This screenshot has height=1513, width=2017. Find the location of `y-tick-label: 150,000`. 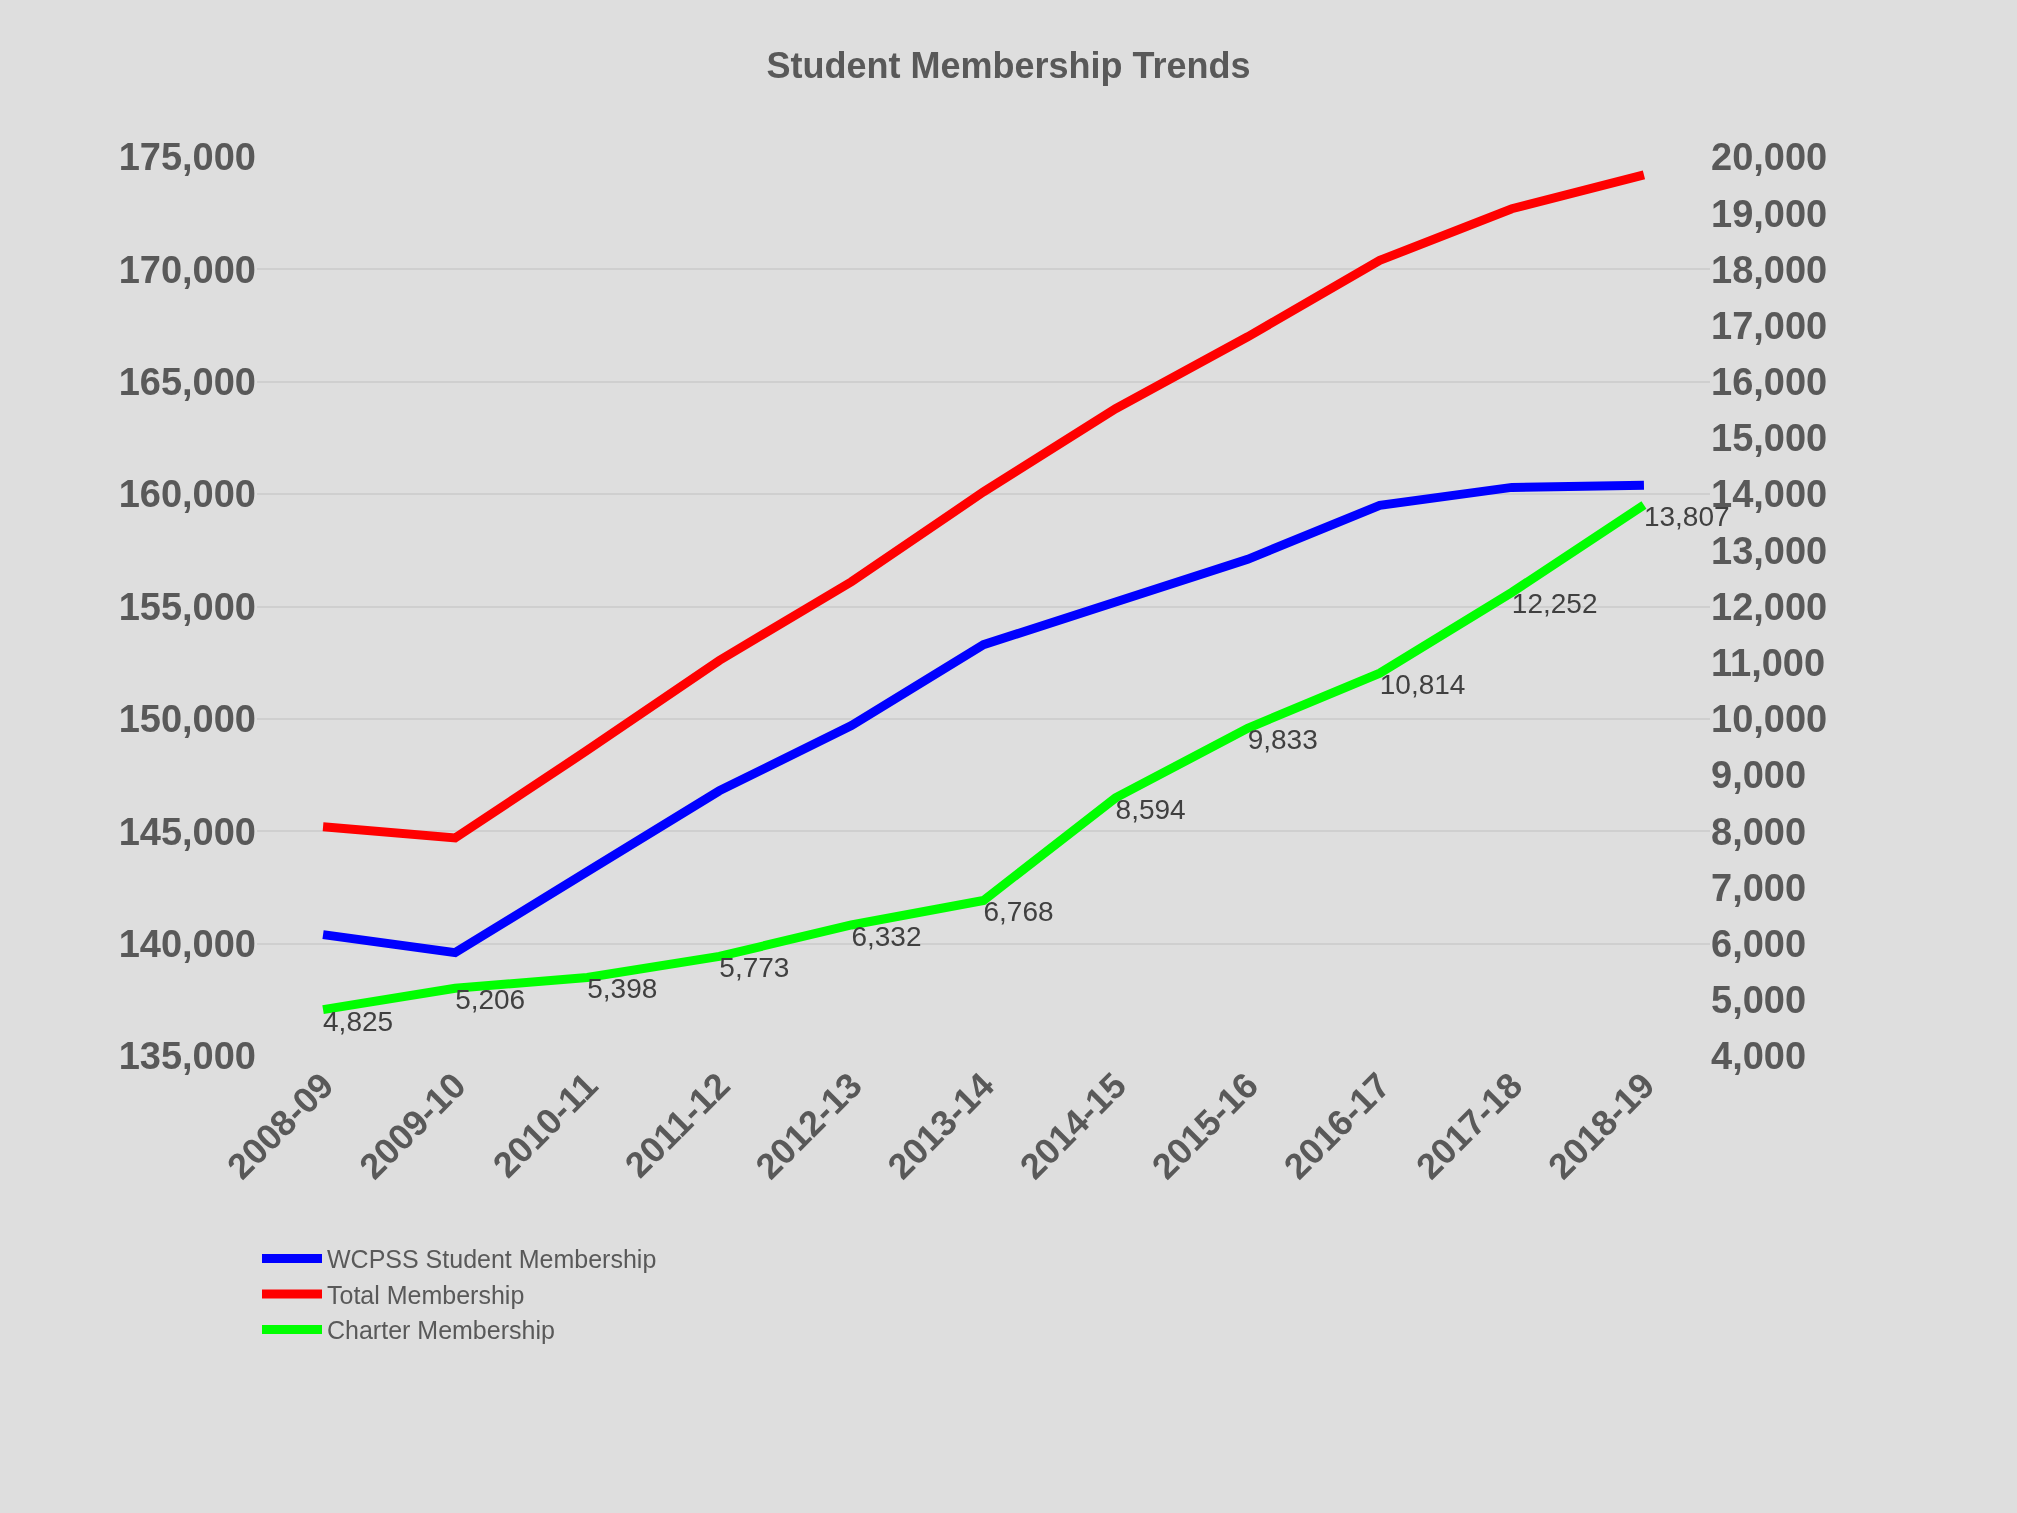

y-tick-label: 150,000 is located at coordinates (187, 719).